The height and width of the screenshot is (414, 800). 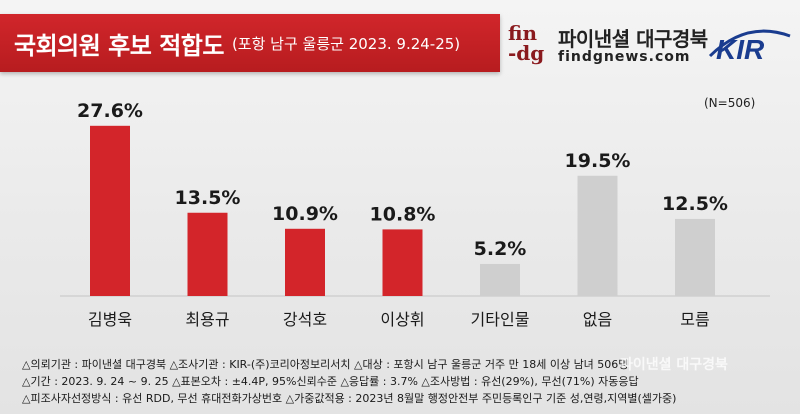 What do you see at coordinates (674, 365) in the screenshot?
I see `watermark: 파이낸셜 대구경북` at bounding box center [674, 365].